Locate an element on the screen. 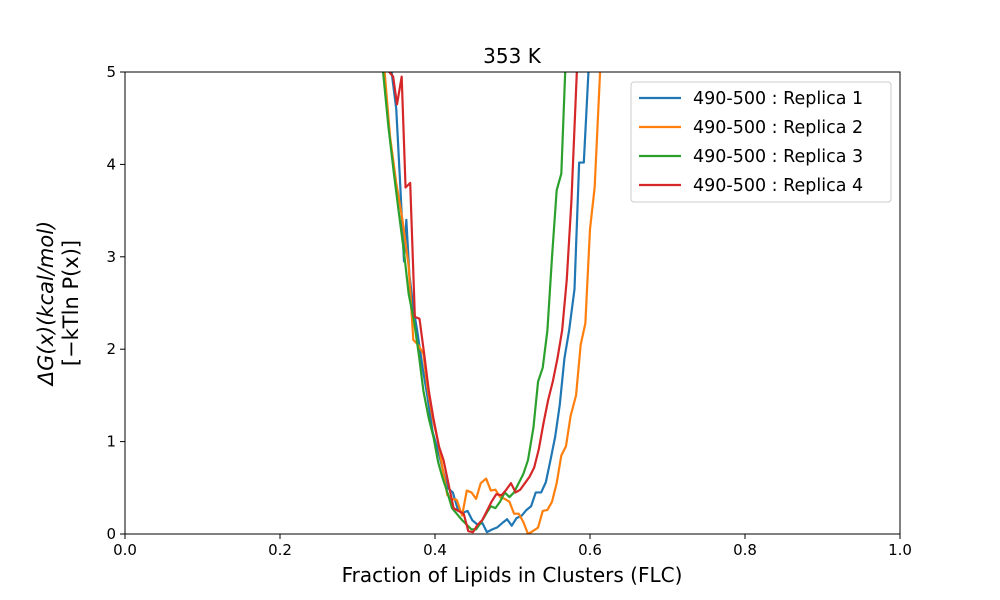 Image resolution: width=1000 pixels, height=600 pixels. x-tick-label: 0.4 is located at coordinates (435, 550).